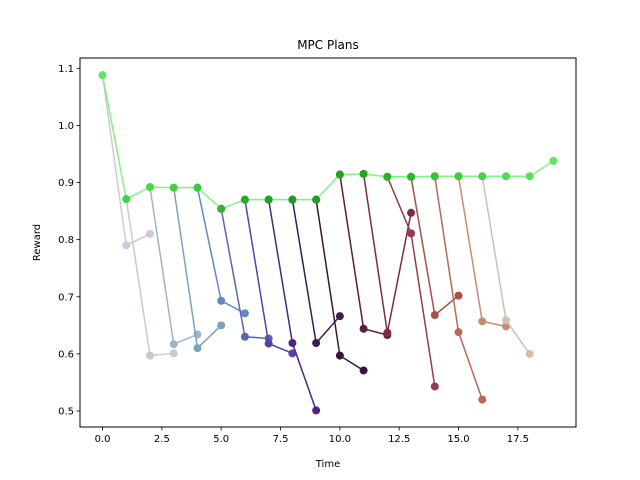 This screenshot has height=480, width=640. I want to click on y-tick-label-0: 0.5, so click(66, 412).